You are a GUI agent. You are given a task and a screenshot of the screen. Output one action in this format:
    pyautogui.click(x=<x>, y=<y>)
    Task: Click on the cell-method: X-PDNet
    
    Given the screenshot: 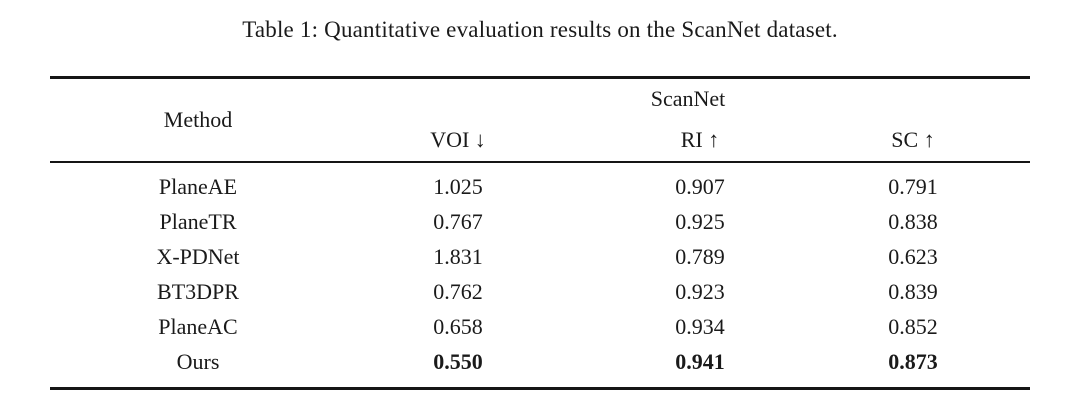 What is the action you would take?
    pyautogui.click(x=198, y=256)
    